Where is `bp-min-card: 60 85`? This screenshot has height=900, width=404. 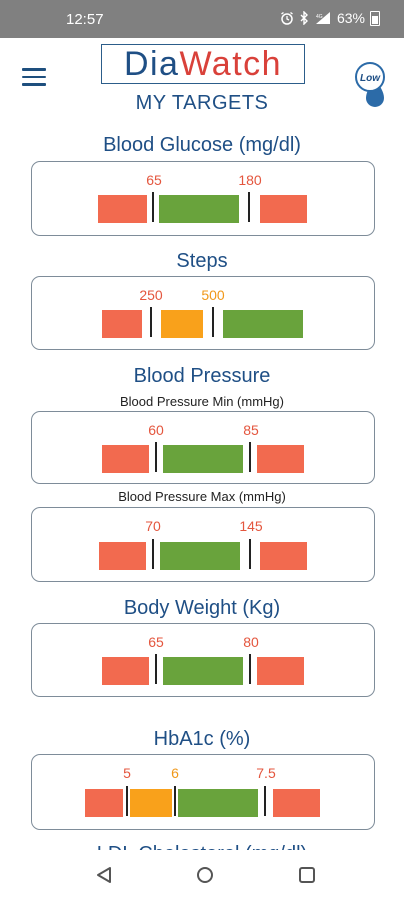 bp-min-card: 60 85 is located at coordinates (203, 447).